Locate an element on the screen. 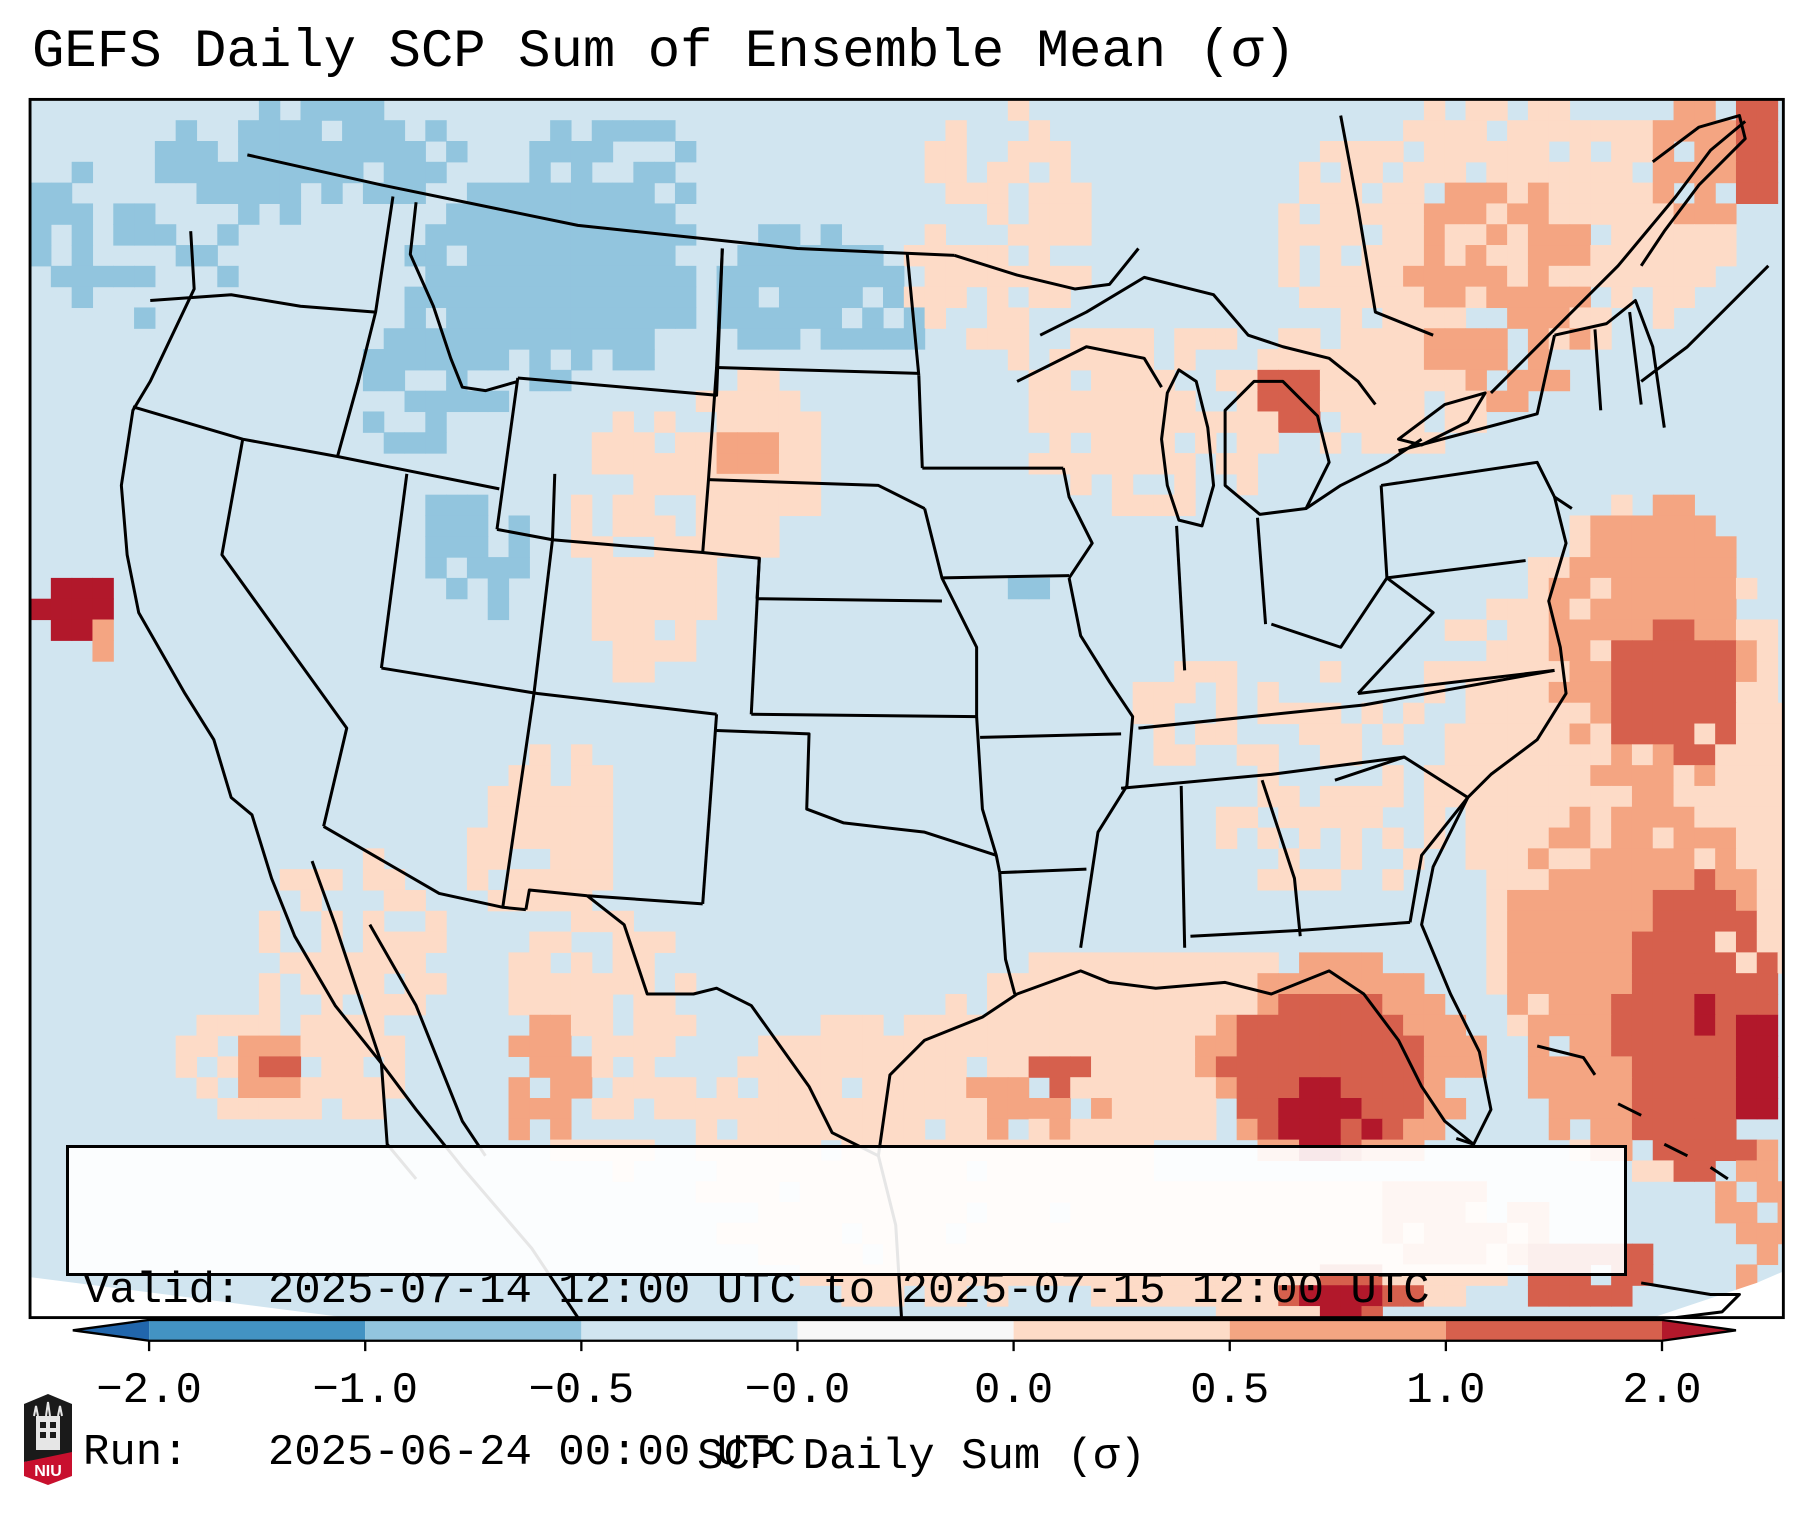 The height and width of the screenshot is (1534, 1803). id-wy-border is located at coordinates (507, 453).